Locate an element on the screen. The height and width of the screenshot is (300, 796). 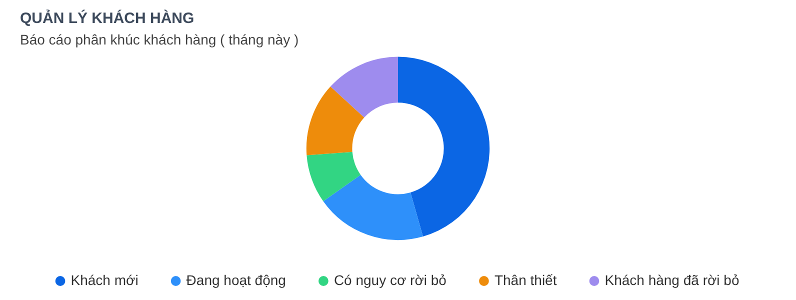
legend-label: Khách hàng đã rời bỏ is located at coordinates (672, 280).